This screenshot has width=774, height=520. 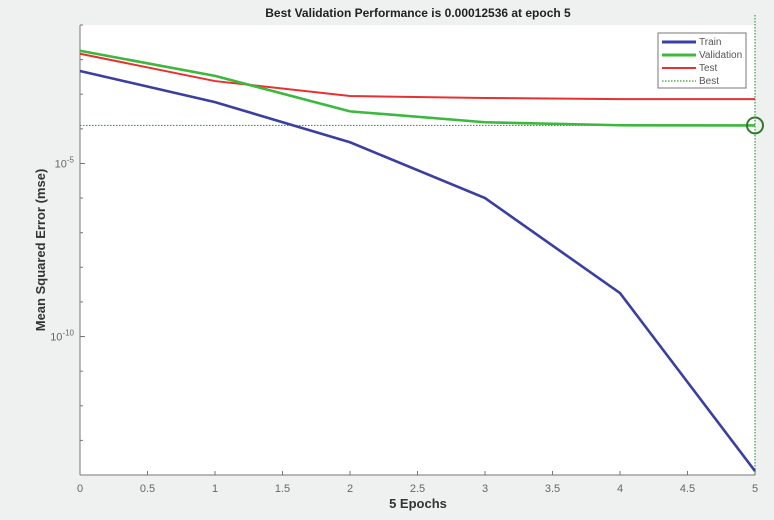 What do you see at coordinates (282, 489) in the screenshot?
I see `x-tick-label: 1.5` at bounding box center [282, 489].